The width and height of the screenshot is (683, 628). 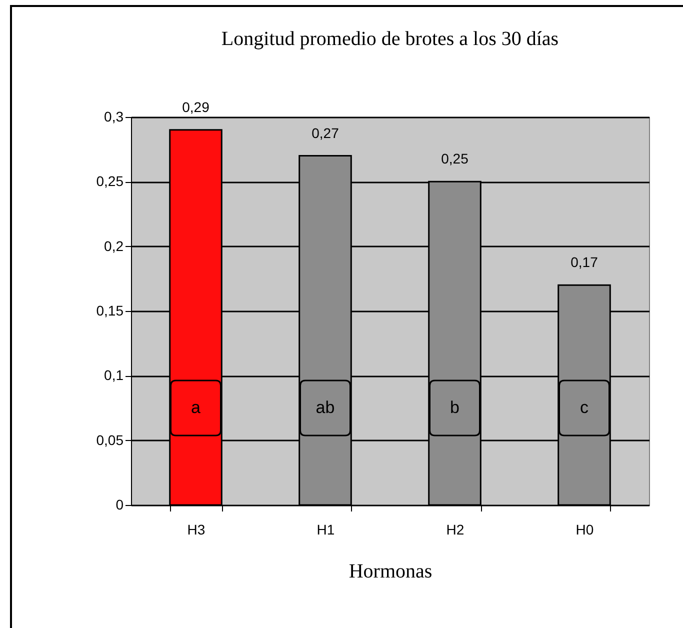 What do you see at coordinates (390, 39) in the screenshot?
I see `chart-title: Longitud promedio de brotes a los 30 días` at bounding box center [390, 39].